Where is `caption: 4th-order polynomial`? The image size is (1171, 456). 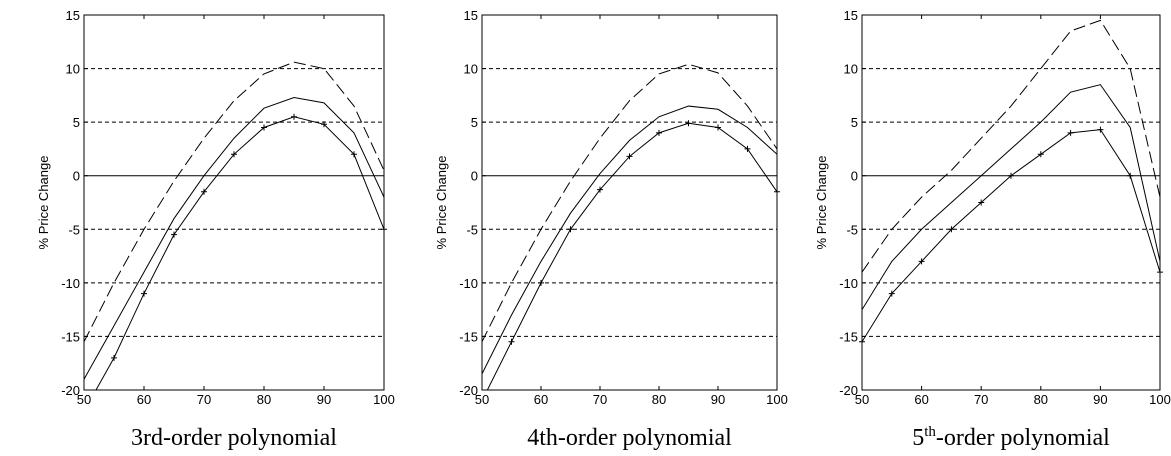
caption: 4th-order polynomial is located at coordinates (629, 438).